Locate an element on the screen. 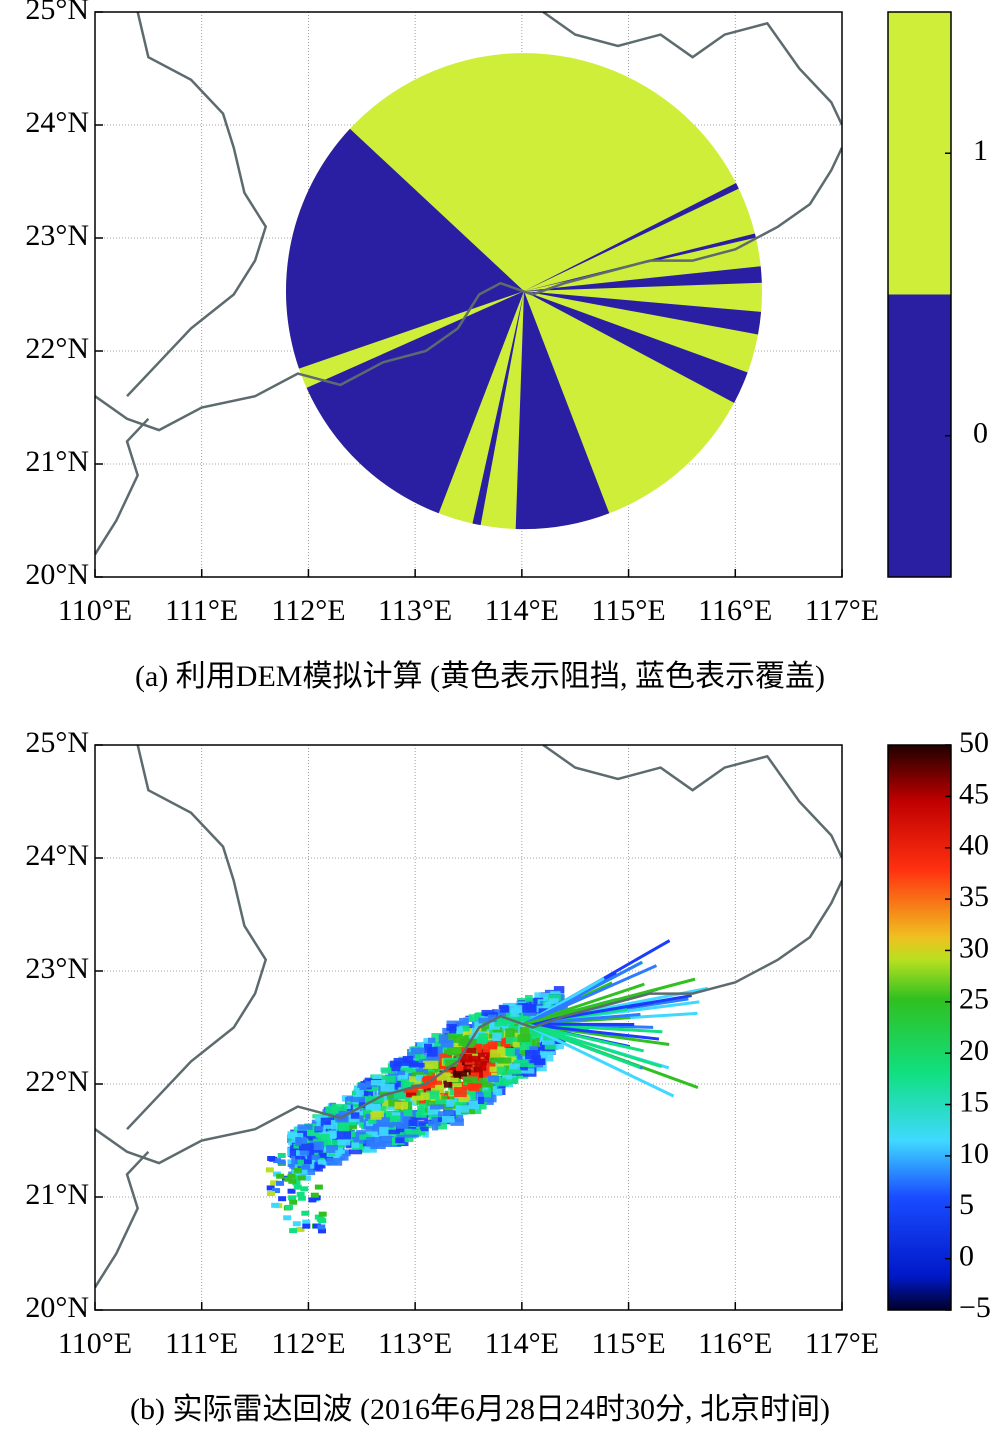  colorbar-tick-label: 40 is located at coordinates (974, 845).